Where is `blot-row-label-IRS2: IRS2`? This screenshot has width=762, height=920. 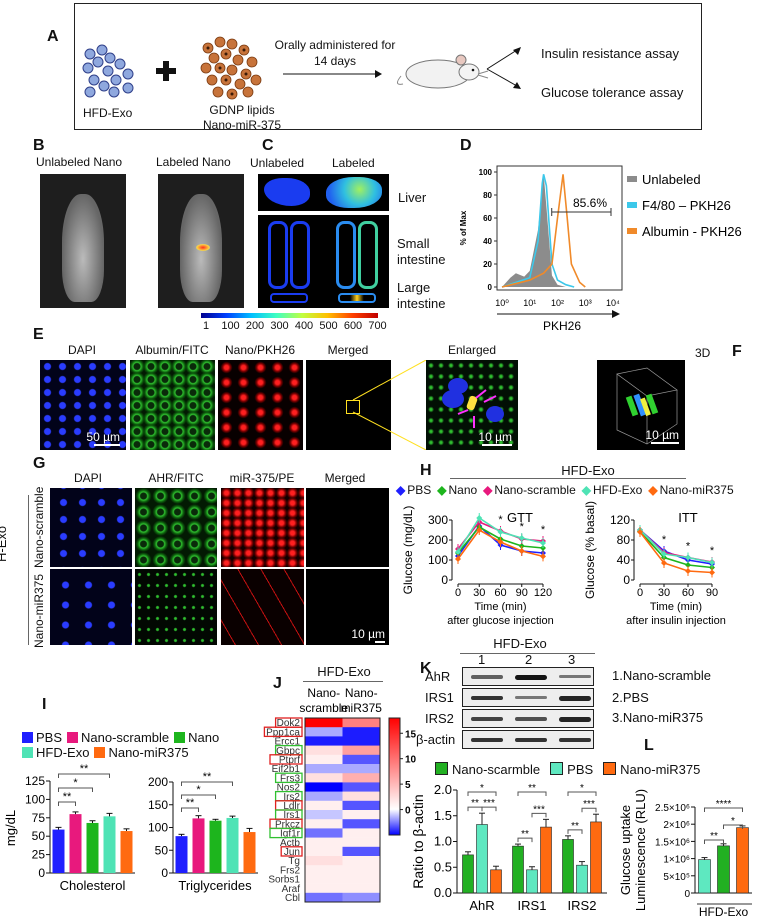 blot-row-label-IRS2: IRS2 is located at coordinates (439, 718).